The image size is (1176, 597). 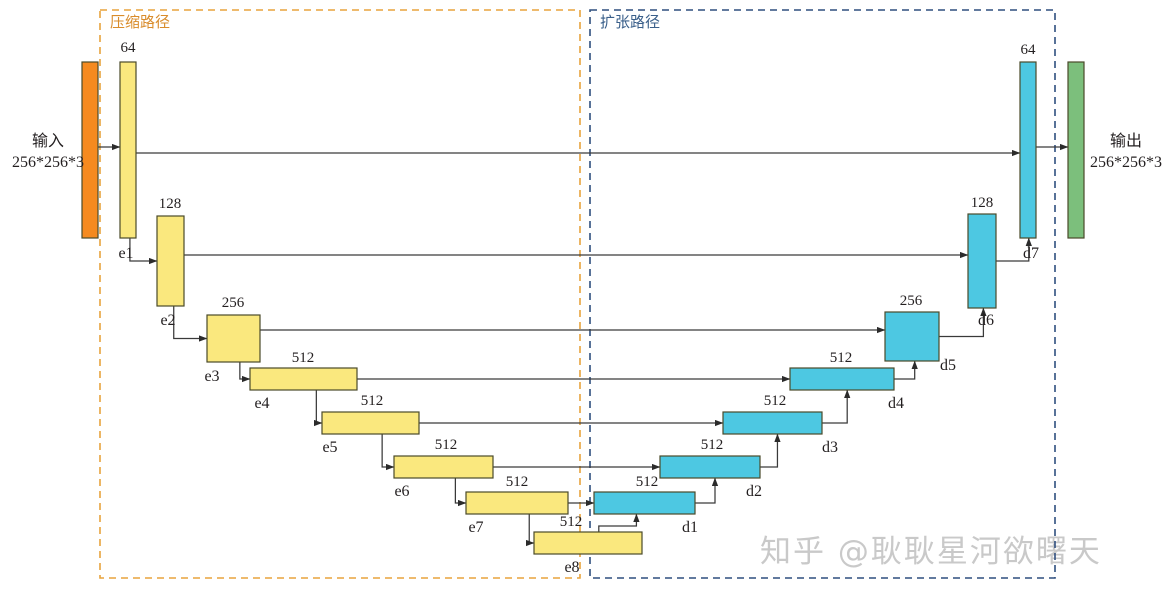 What do you see at coordinates (129, 48) in the screenshot?
I see `encoder-block-e1-channels: 64` at bounding box center [129, 48].